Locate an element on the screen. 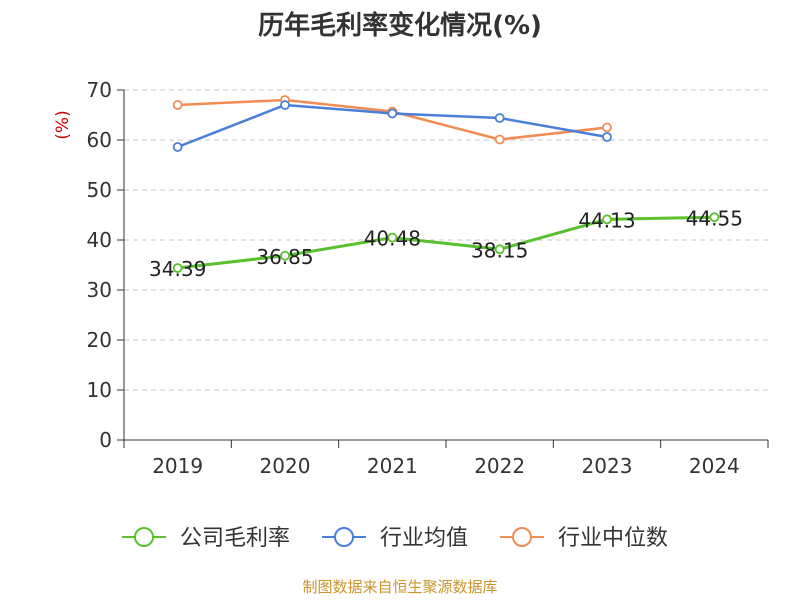  y-tick-label: 20 is located at coordinates (99, 340).